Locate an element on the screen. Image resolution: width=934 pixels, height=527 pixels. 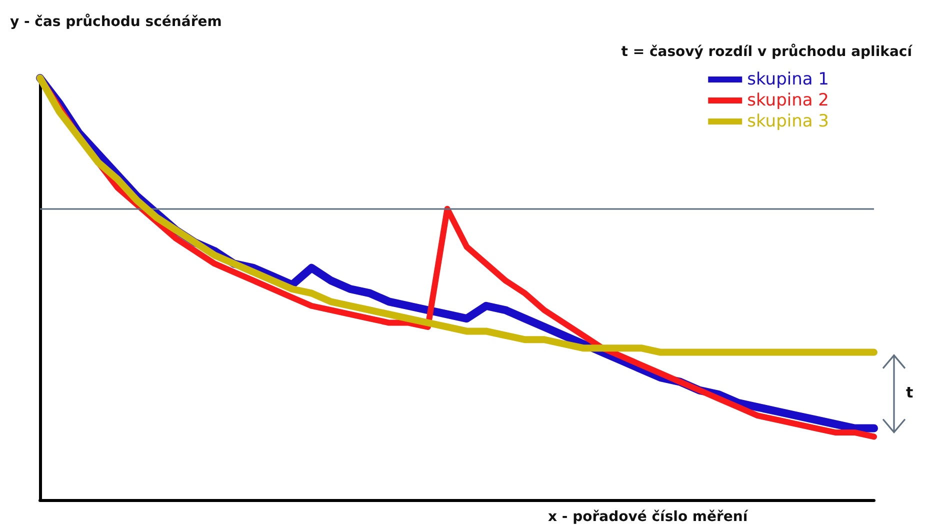
legend-label: skupina 2 is located at coordinates (788, 100).